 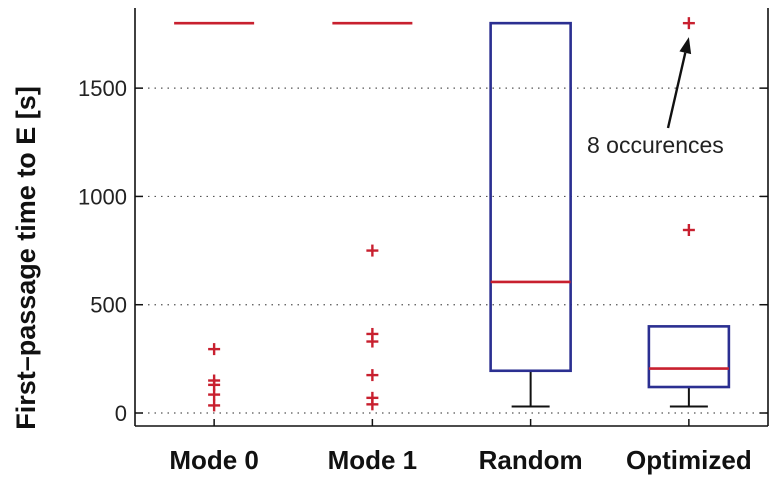 What do you see at coordinates (685, 46) in the screenshot?
I see `annotation-arrow-head` at bounding box center [685, 46].